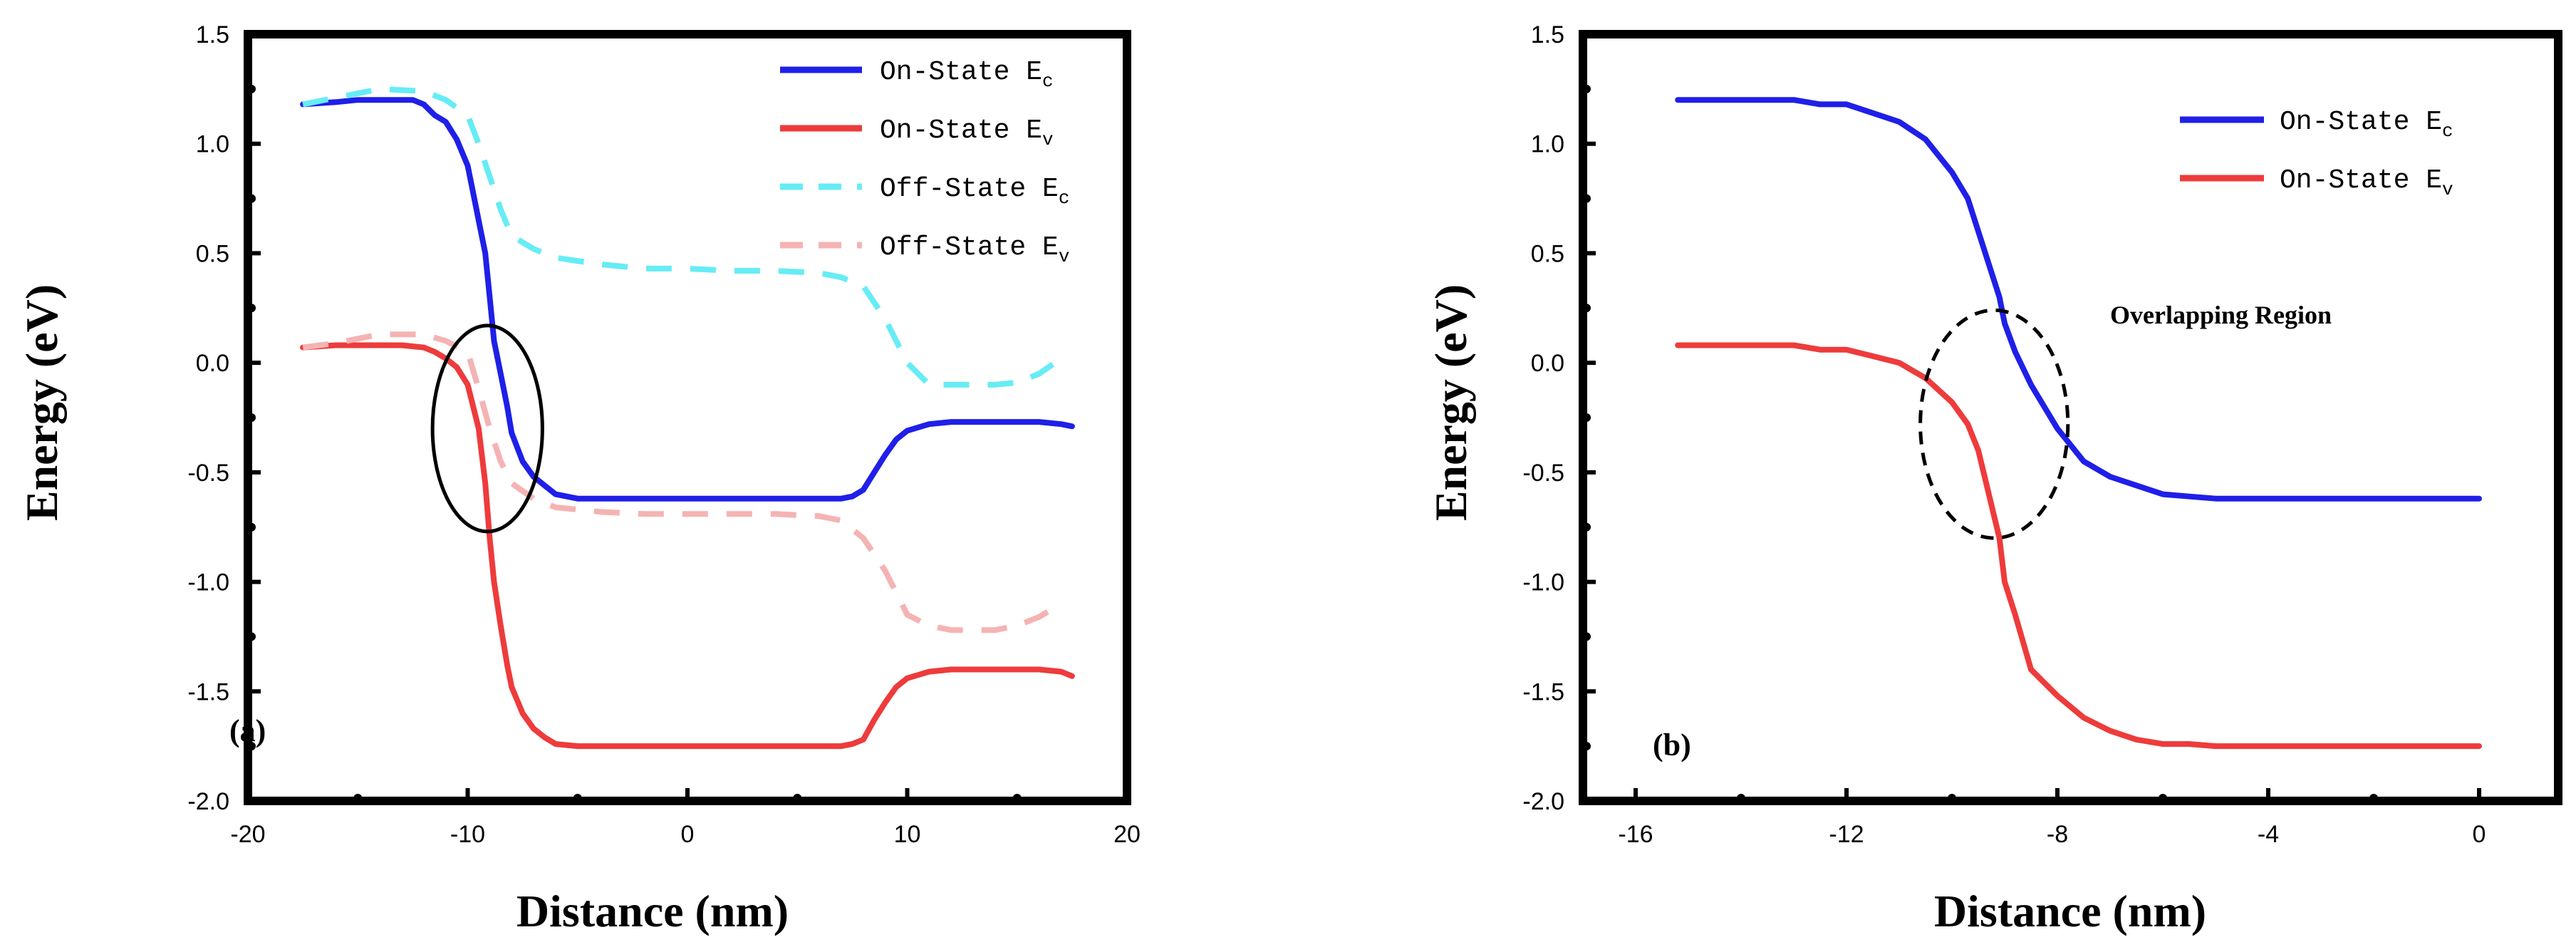 Image resolution: width=2576 pixels, height=952 pixels. What do you see at coordinates (974, 191) in the screenshot?
I see `legend-label: Off-State Ec` at bounding box center [974, 191].